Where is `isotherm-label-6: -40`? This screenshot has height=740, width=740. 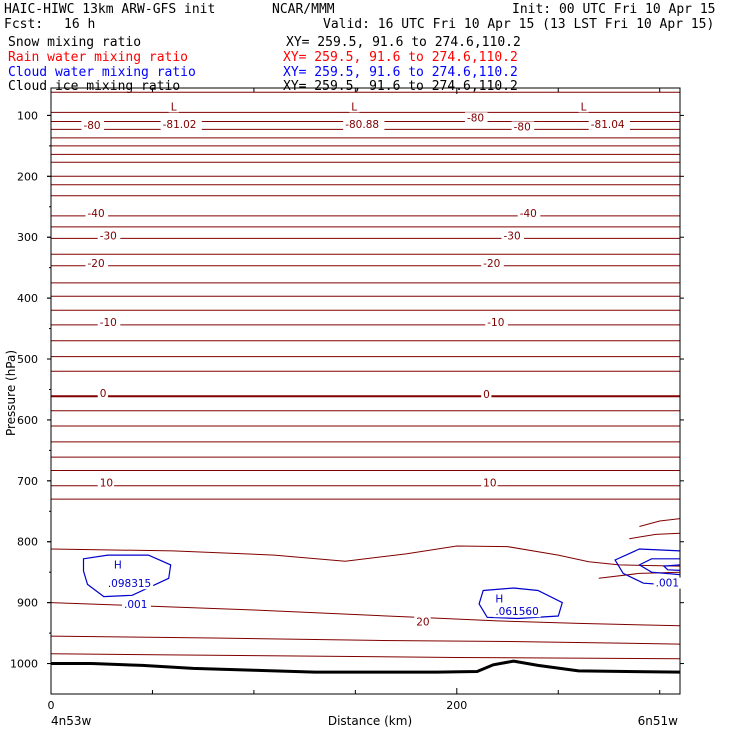 isotherm-label-6: -40 is located at coordinates (96, 214).